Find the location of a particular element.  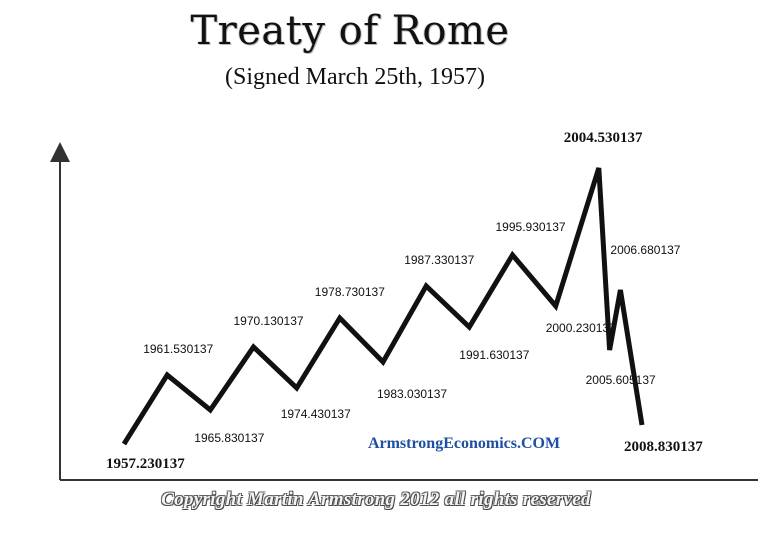

point-label-0: 1957.230137 is located at coordinates (145, 464).